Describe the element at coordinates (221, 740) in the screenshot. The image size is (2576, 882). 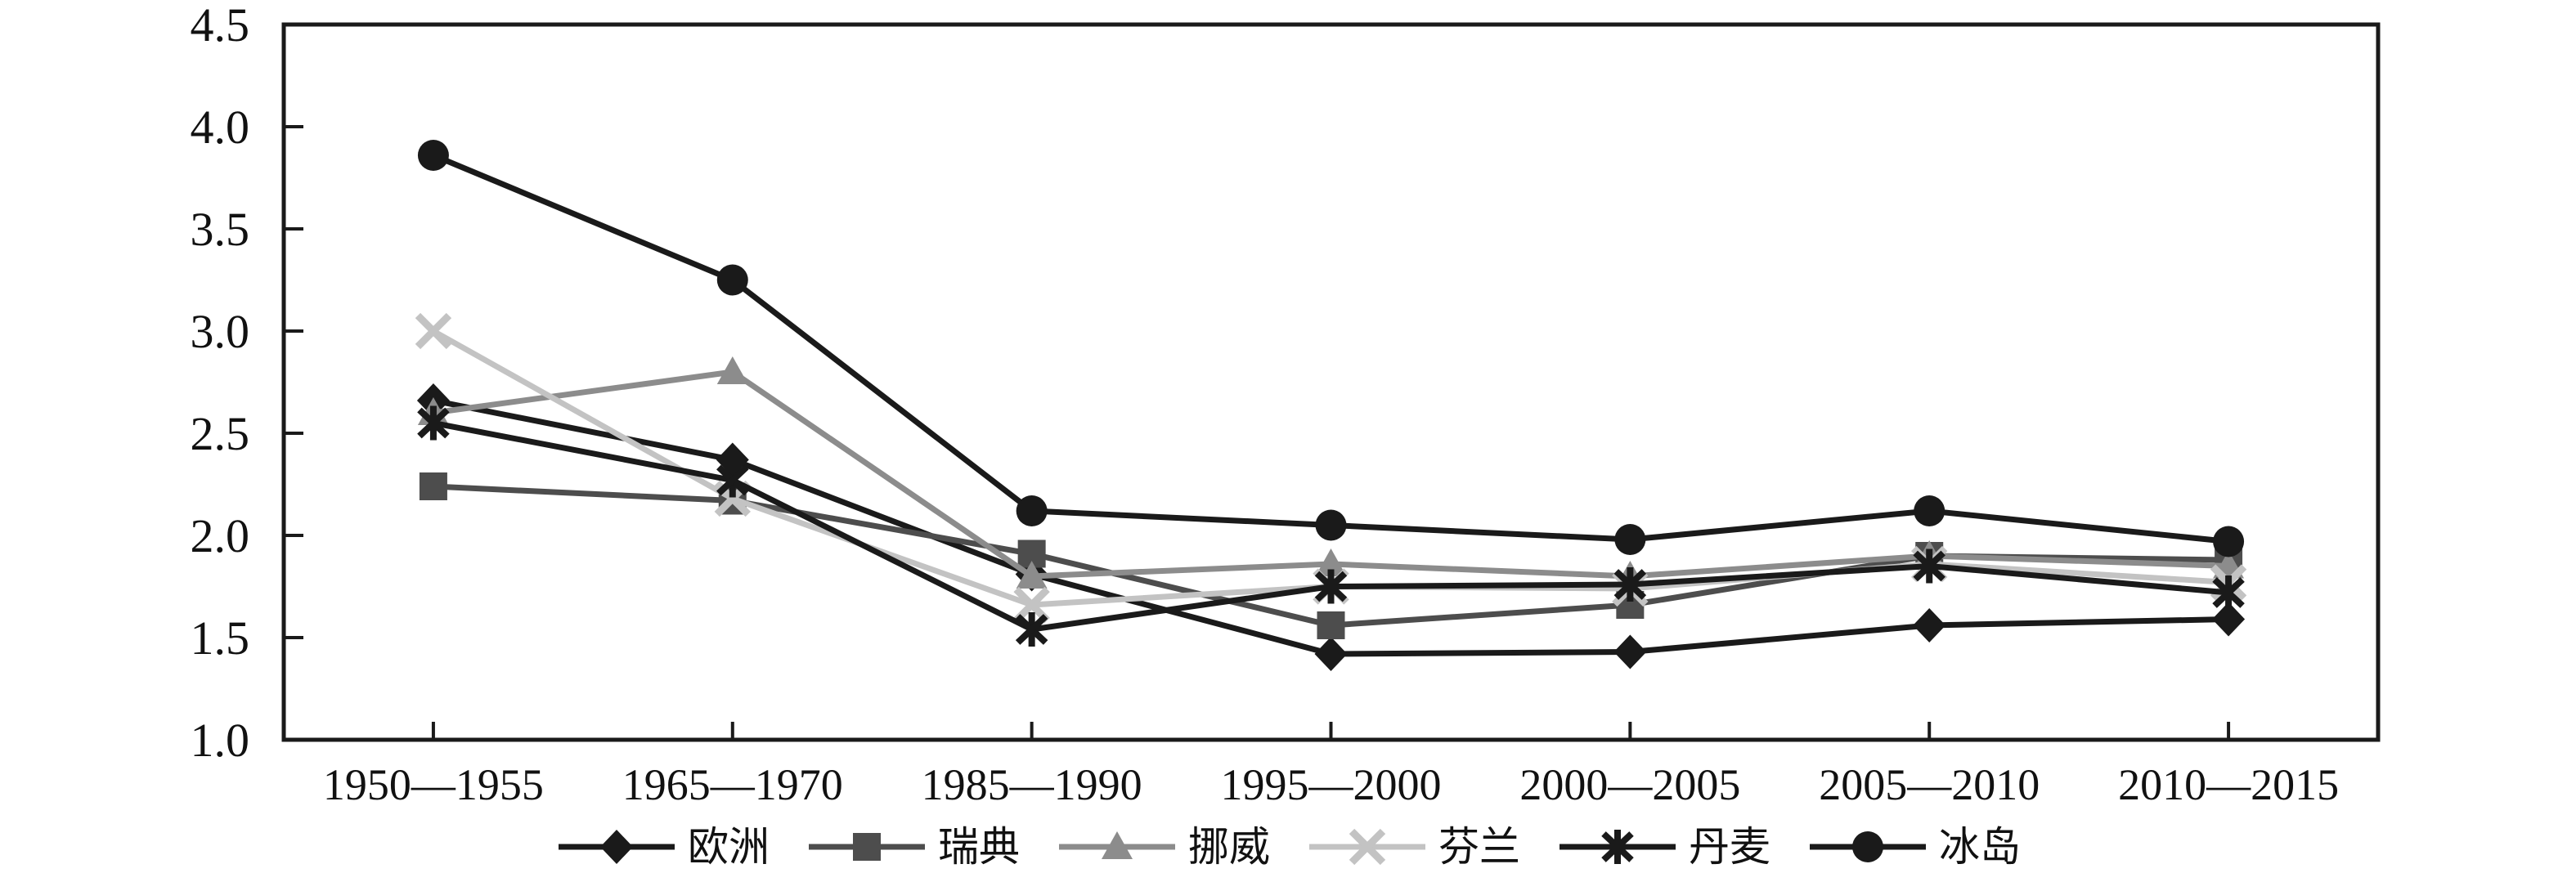
I see `y-axis-tick-label: 1.0` at that location.